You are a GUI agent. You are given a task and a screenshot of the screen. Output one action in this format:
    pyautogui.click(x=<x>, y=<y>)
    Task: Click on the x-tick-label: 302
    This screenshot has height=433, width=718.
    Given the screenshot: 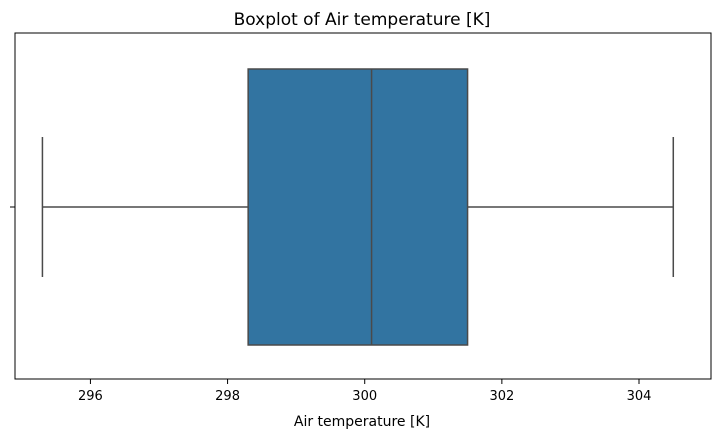 What is the action you would take?
    pyautogui.click(x=501, y=396)
    